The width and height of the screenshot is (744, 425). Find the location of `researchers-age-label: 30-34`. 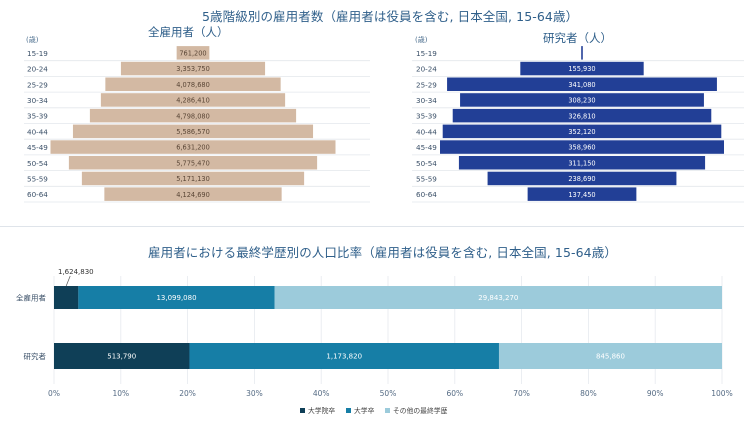

researchers-age-label: 30-34 is located at coordinates (426, 100).